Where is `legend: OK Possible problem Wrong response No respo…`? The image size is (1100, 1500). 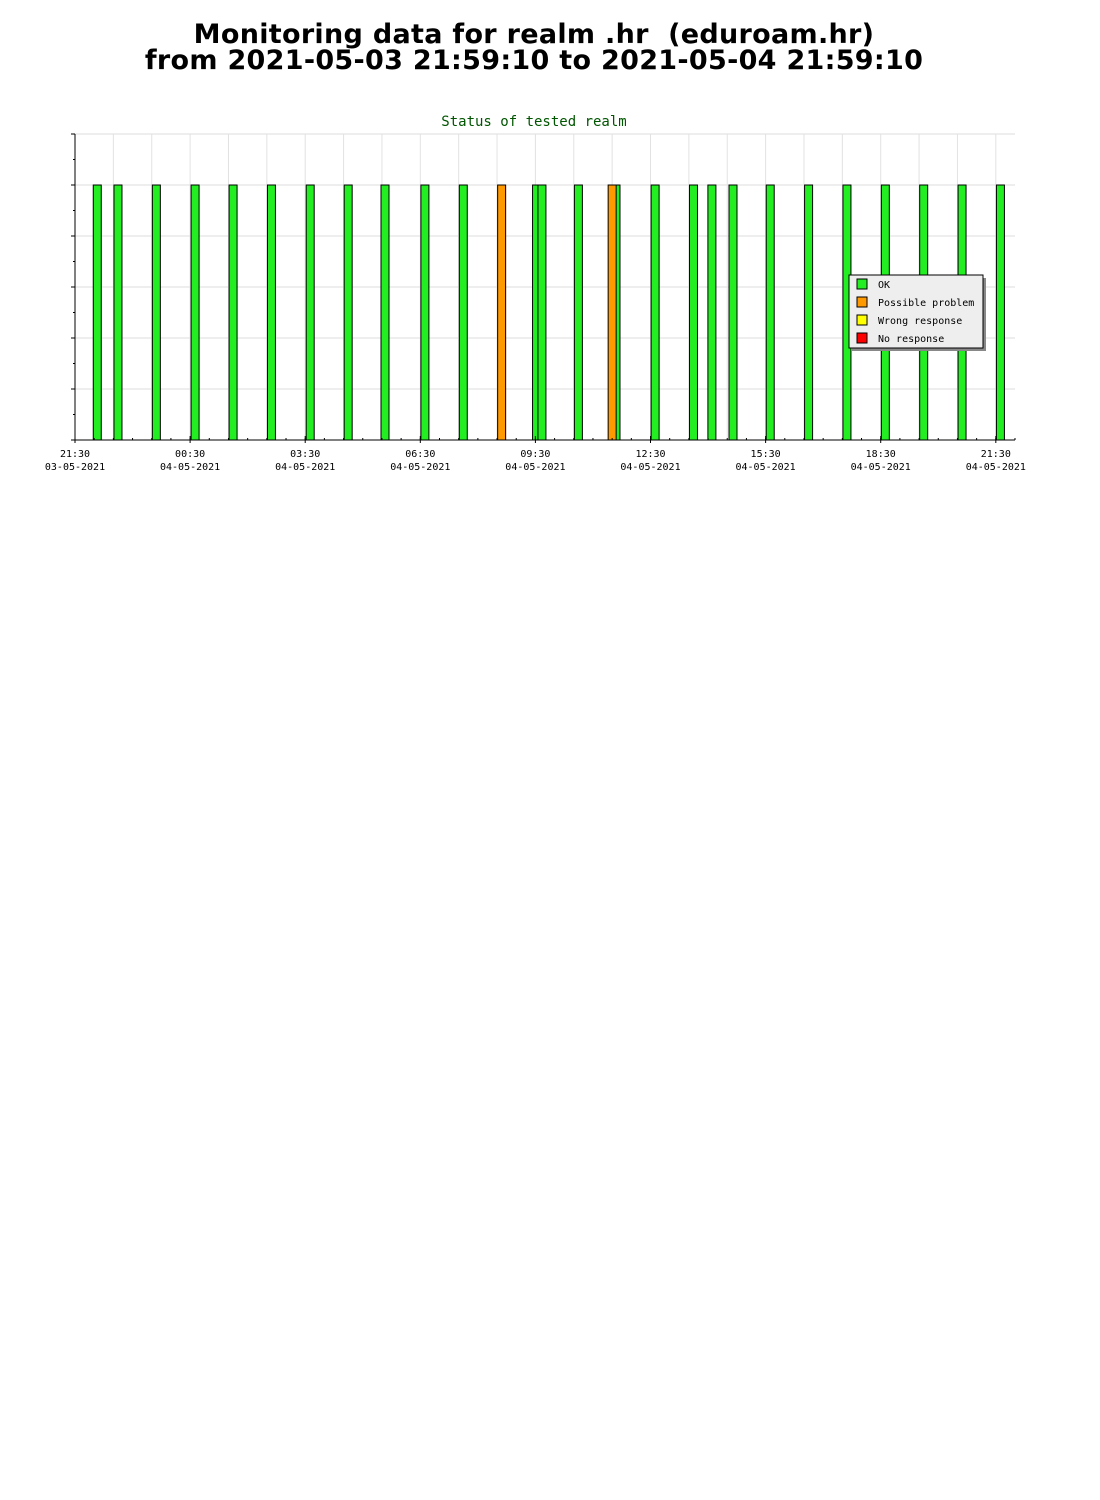 legend: OK Possible problem Wrong response No respo… is located at coordinates (917, 312).